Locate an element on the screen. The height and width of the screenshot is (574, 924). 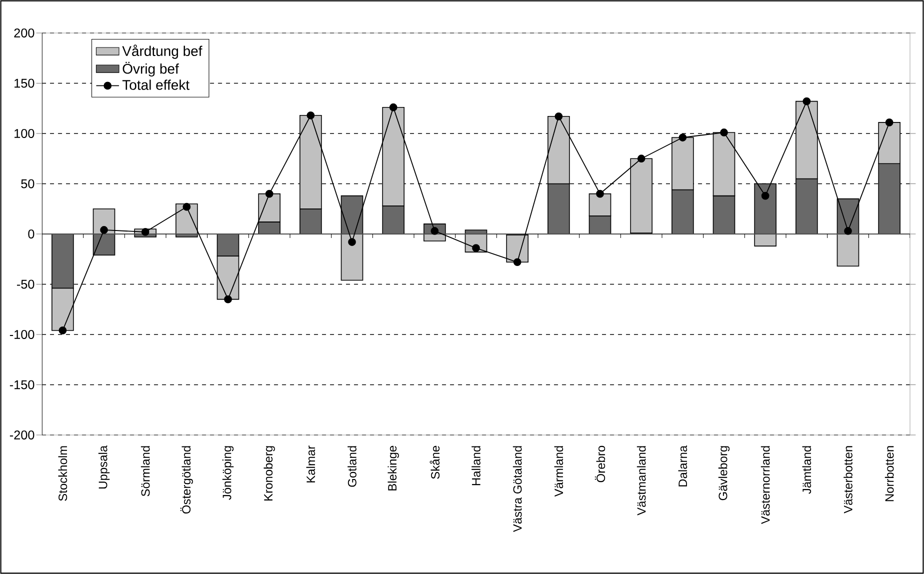
x-tick-label: Uppsala is located at coordinates (104, 466).